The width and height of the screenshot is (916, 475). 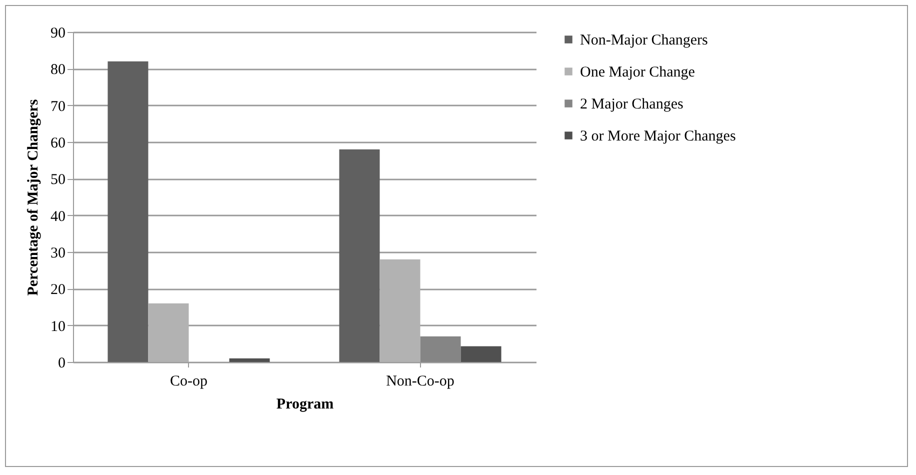 I want to click on legend-label: Non-Major Changers, so click(x=644, y=40).